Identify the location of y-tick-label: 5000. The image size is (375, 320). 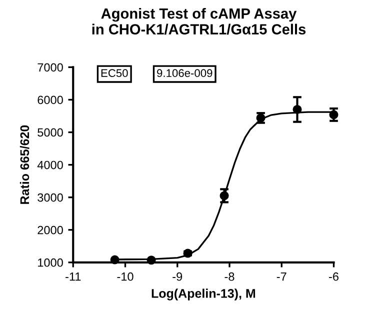
(50, 132).